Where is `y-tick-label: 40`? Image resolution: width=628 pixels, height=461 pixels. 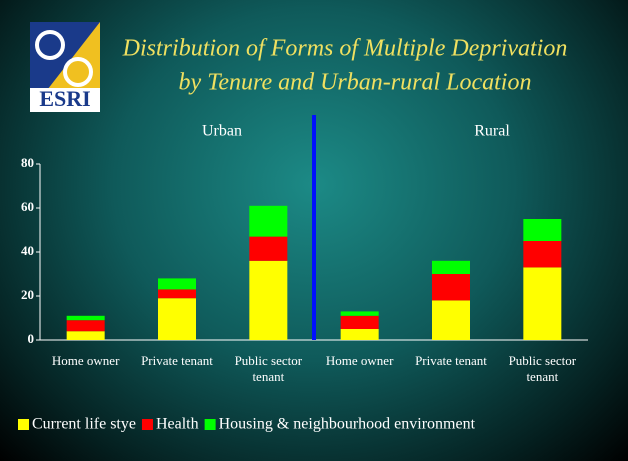 y-tick-label: 40 is located at coordinates (27, 250).